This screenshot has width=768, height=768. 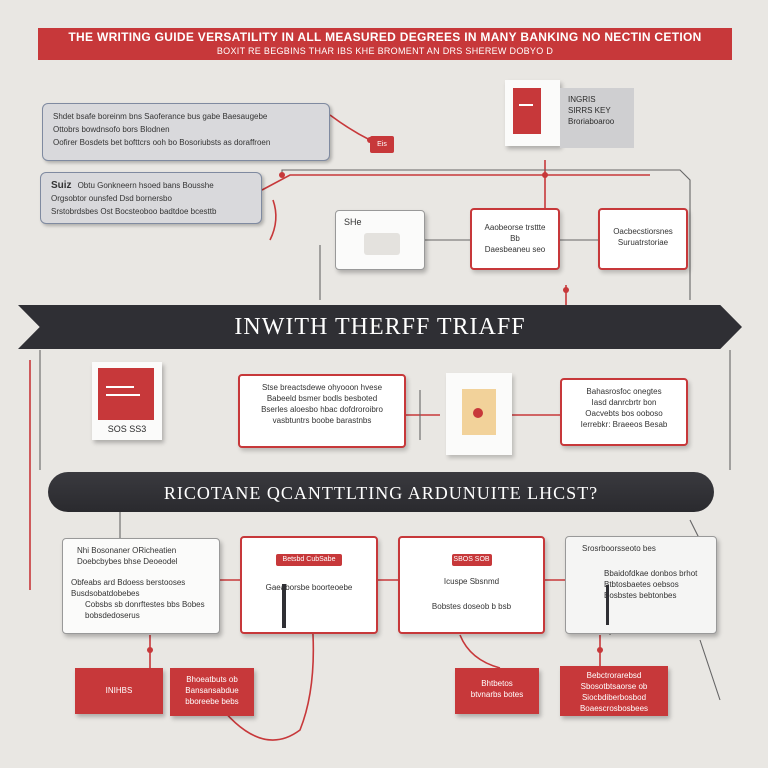 I want to click on document-note-line: SIRRS KEY, so click(x=589, y=110).